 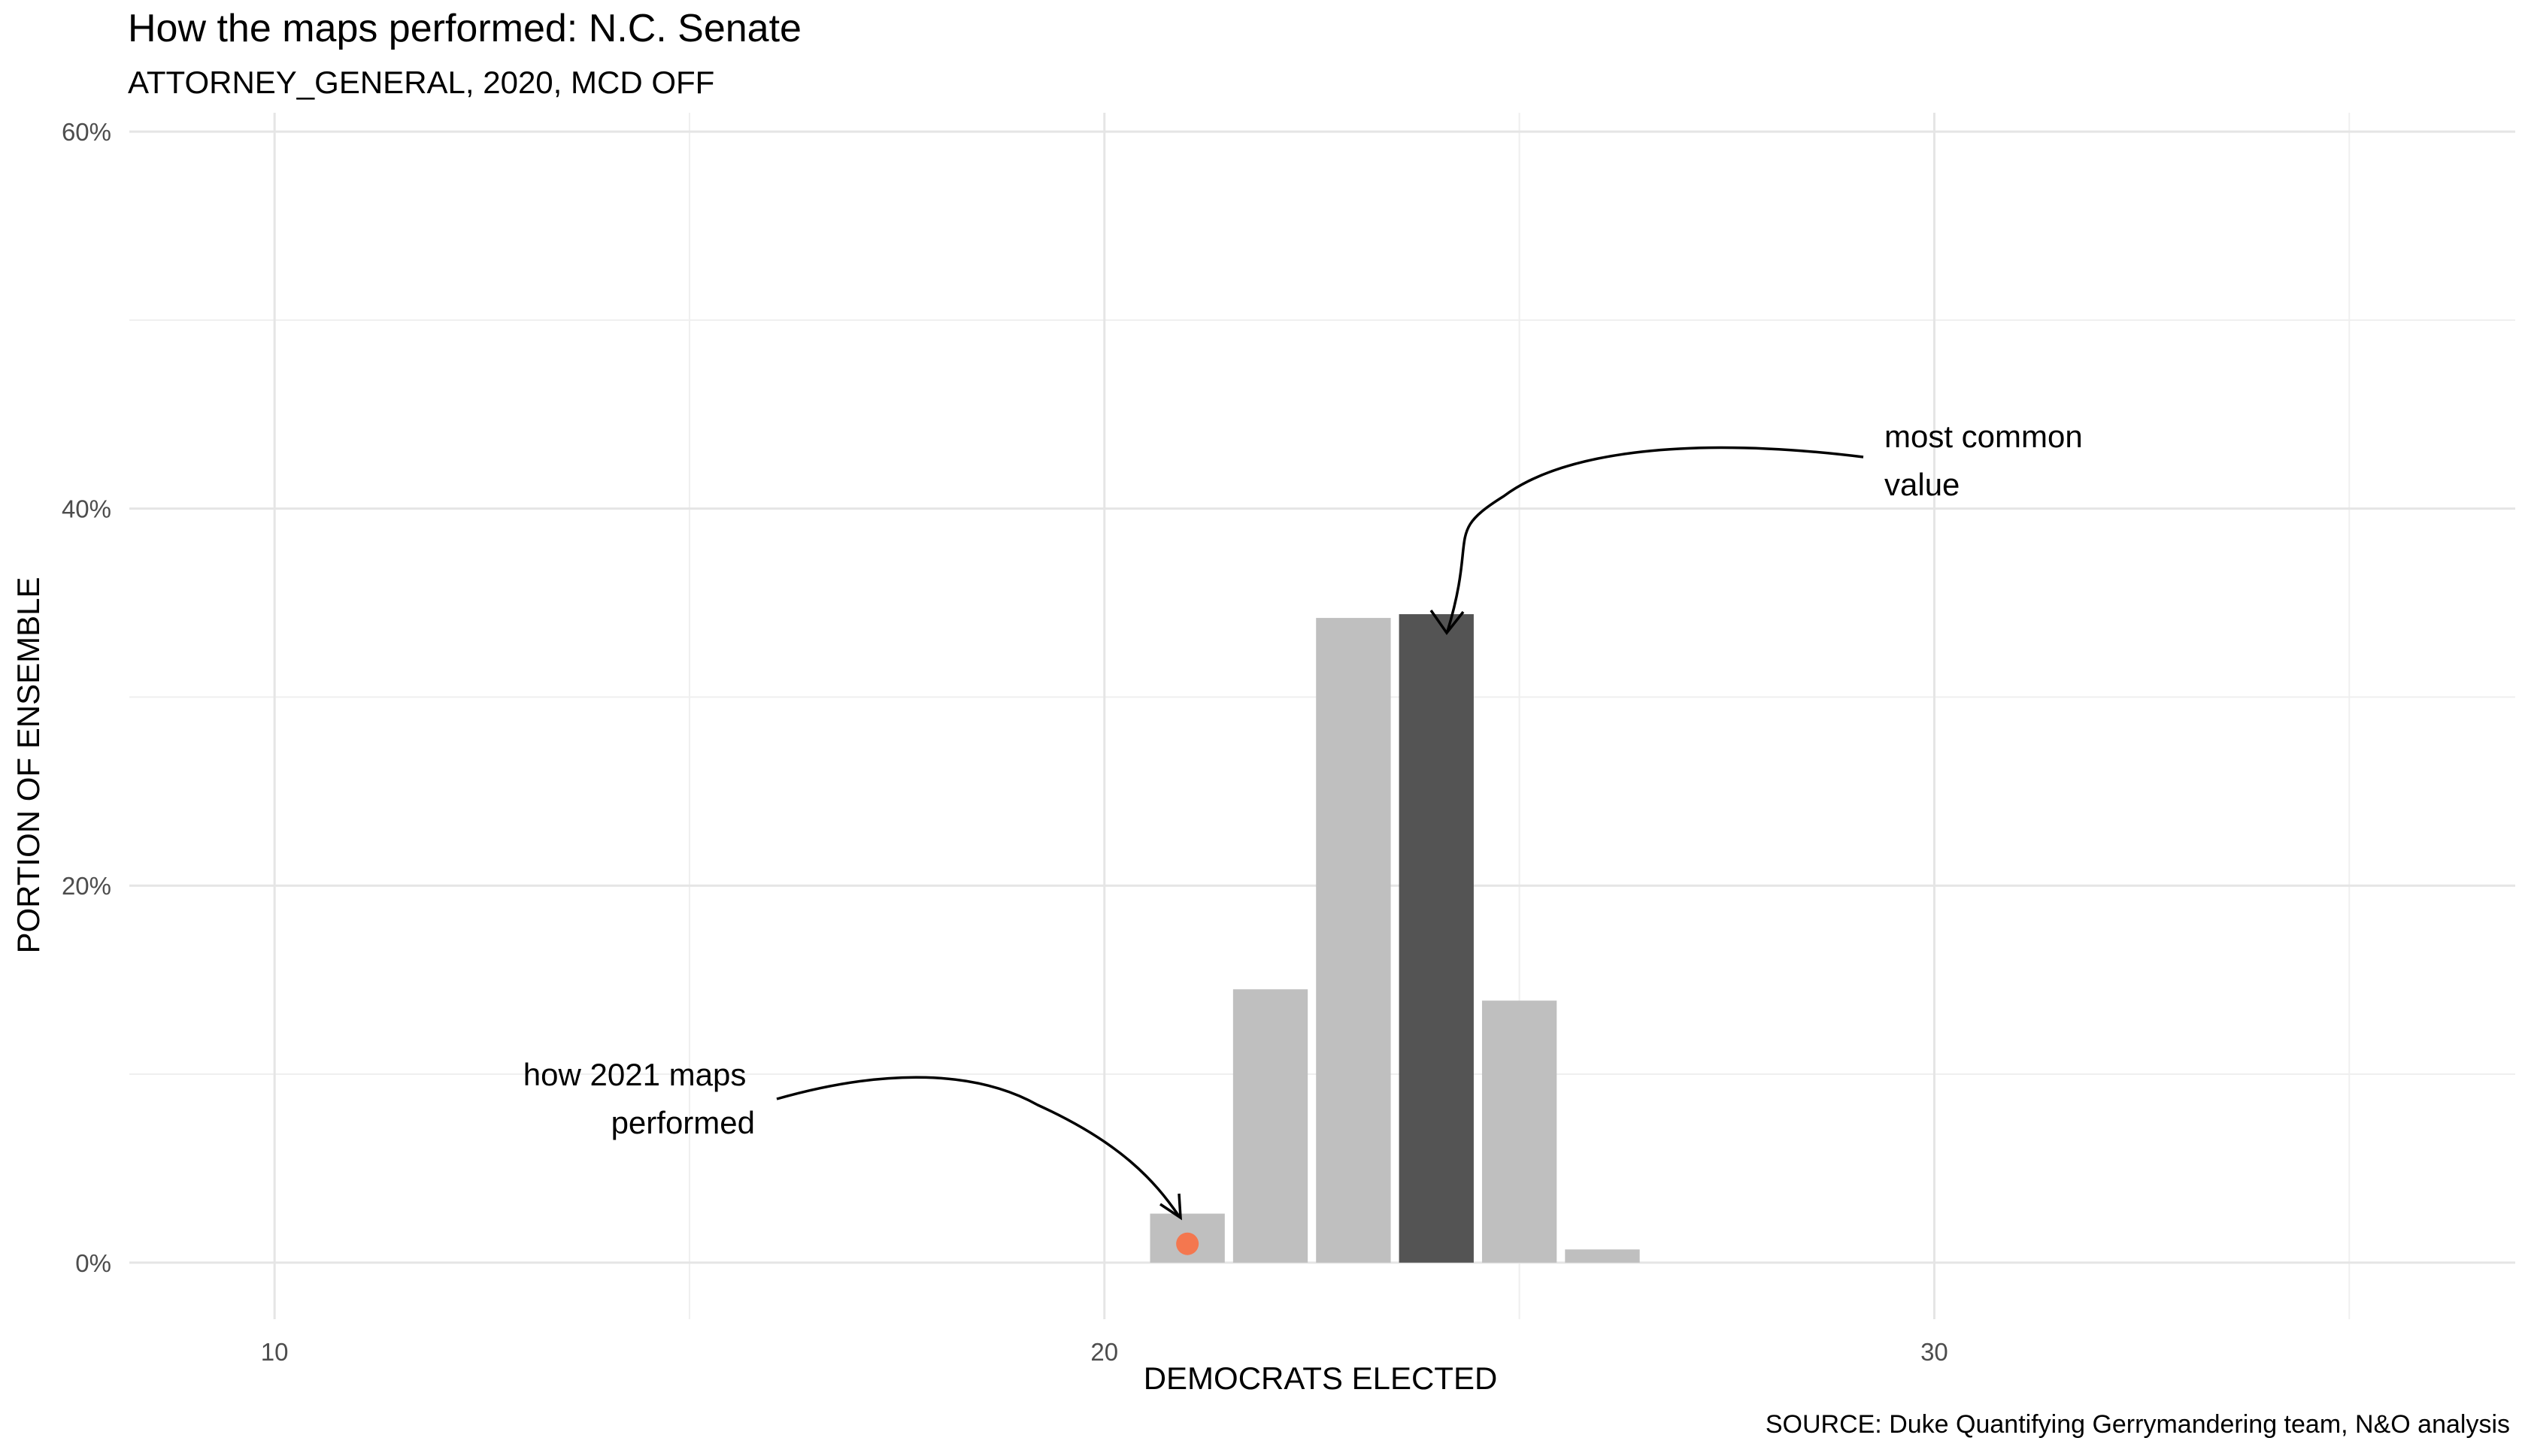 What do you see at coordinates (1655, 539) in the screenshot?
I see `most-common-arrow` at bounding box center [1655, 539].